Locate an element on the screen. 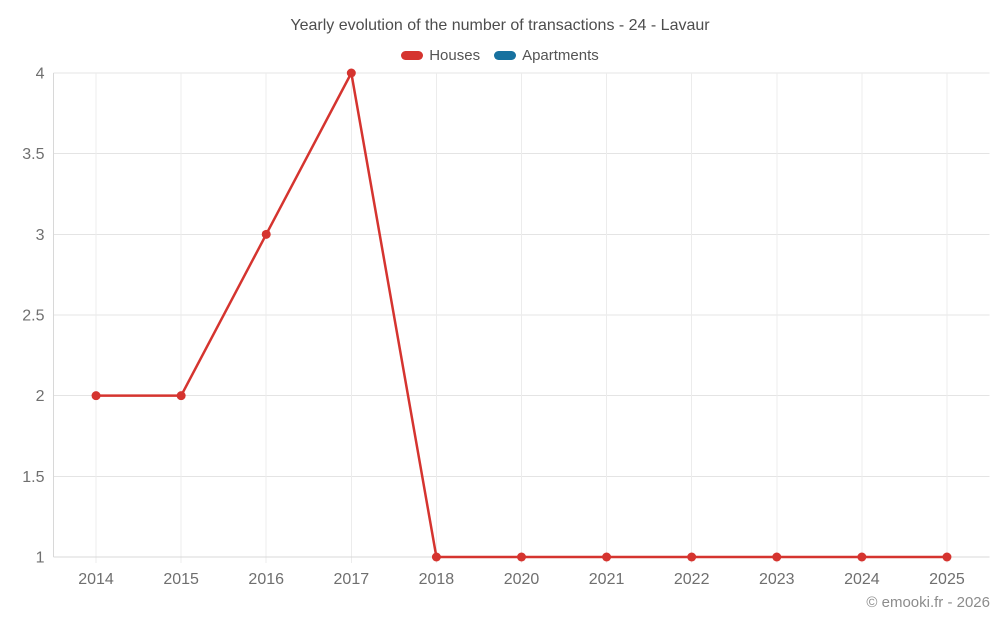 The width and height of the screenshot is (1000, 625). legend: Houses Apartments is located at coordinates (500, 55).